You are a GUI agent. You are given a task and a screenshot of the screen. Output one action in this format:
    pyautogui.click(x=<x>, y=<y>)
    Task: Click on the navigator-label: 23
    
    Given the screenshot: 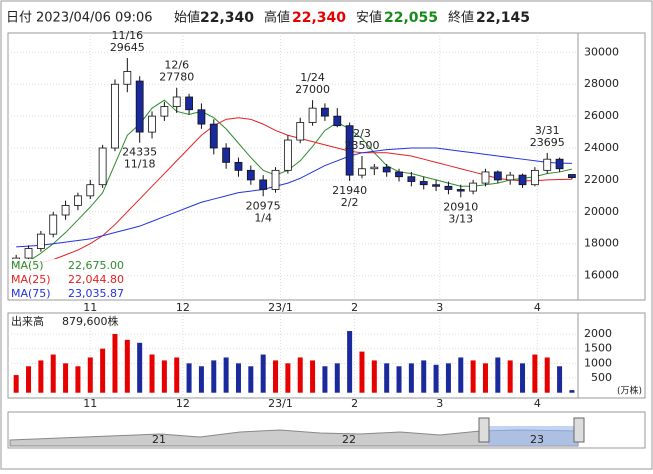 What is the action you would take?
    pyautogui.click(x=537, y=439)
    